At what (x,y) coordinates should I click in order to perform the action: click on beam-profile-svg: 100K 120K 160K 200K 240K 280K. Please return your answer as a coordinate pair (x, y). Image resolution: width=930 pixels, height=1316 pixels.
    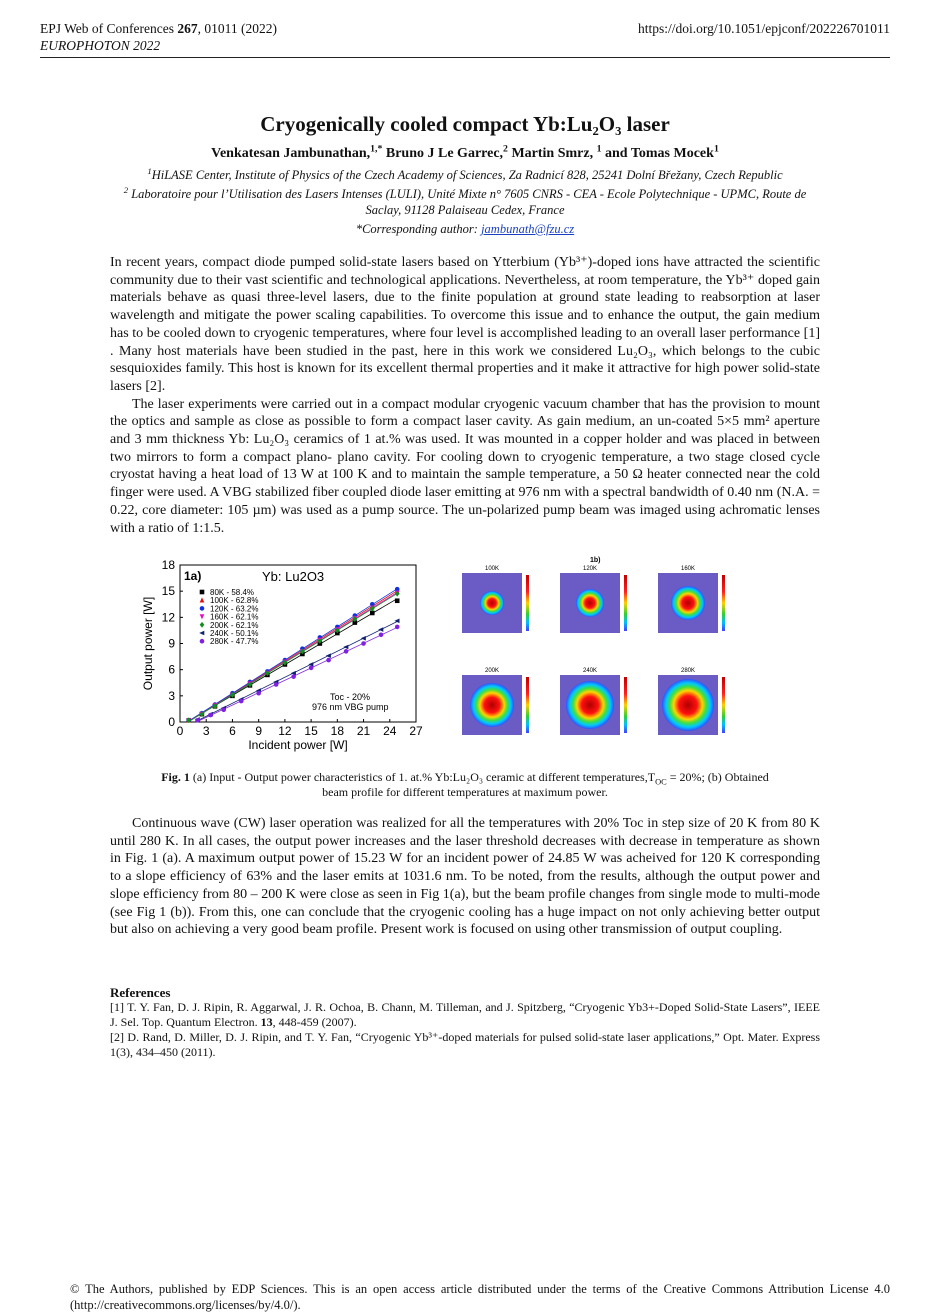
    Looking at the image, I should click on (593, 650).